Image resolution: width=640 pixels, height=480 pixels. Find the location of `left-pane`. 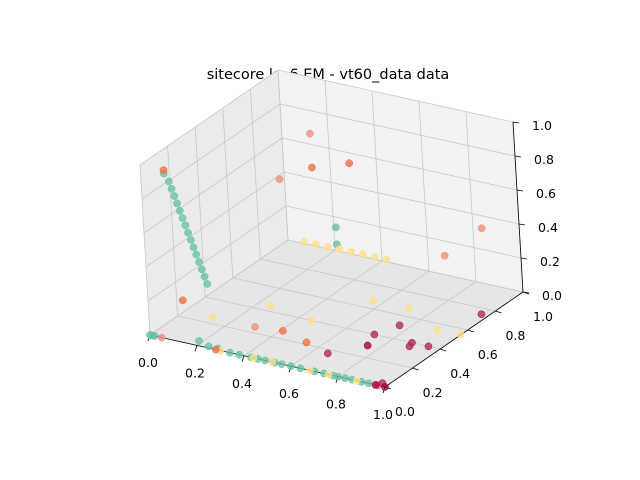

left-pane is located at coordinates (214, 202).